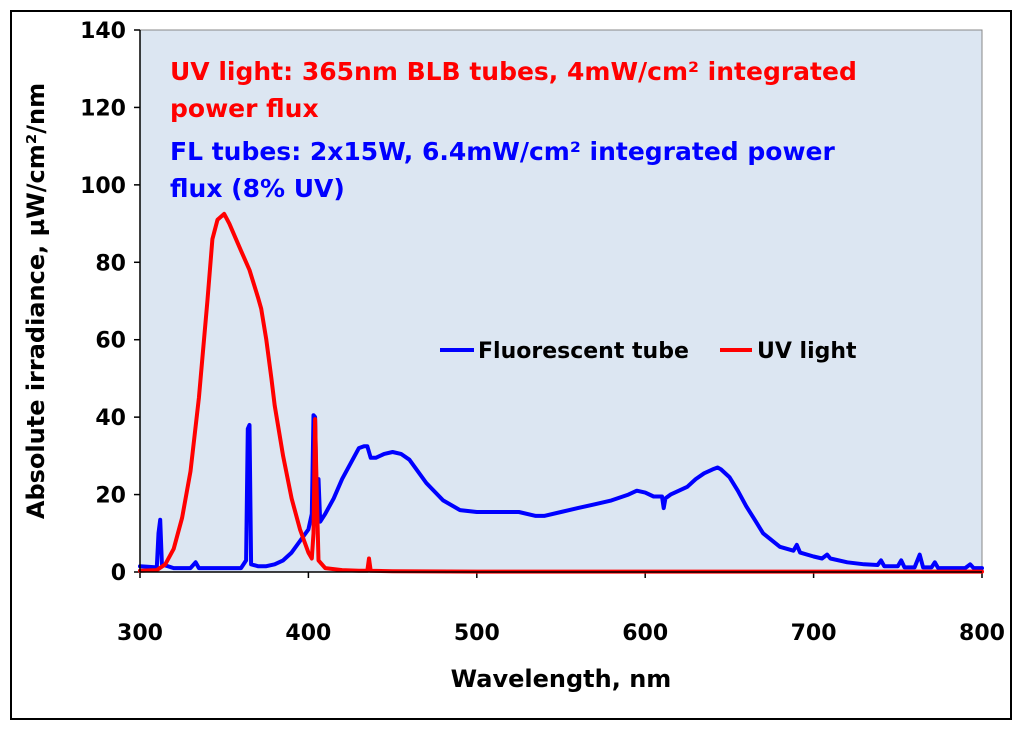 This screenshot has width=1024, height=732. I want to click on x-tick-label: 400, so click(308, 633).